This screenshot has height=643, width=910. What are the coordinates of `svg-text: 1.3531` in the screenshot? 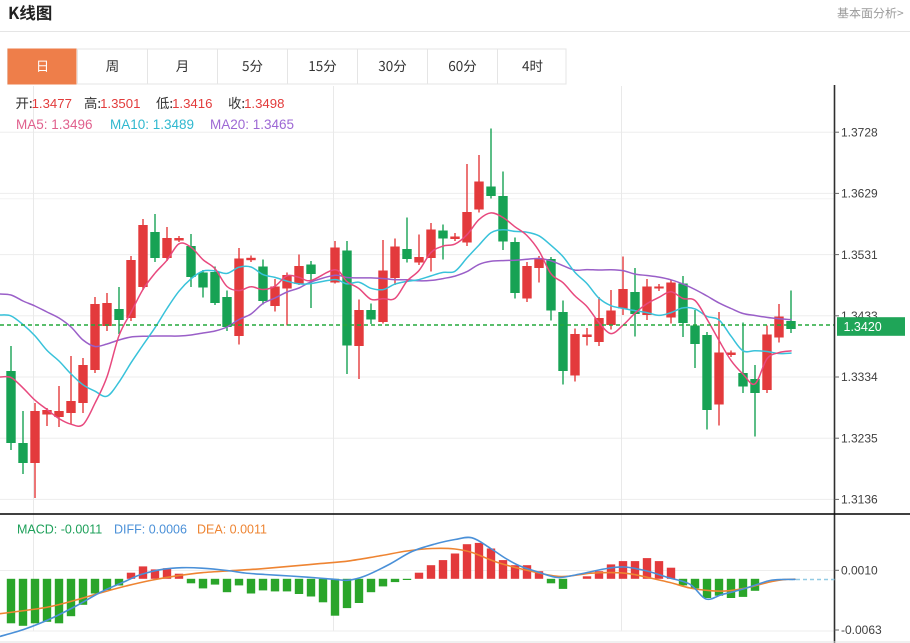 It's located at (859, 255).